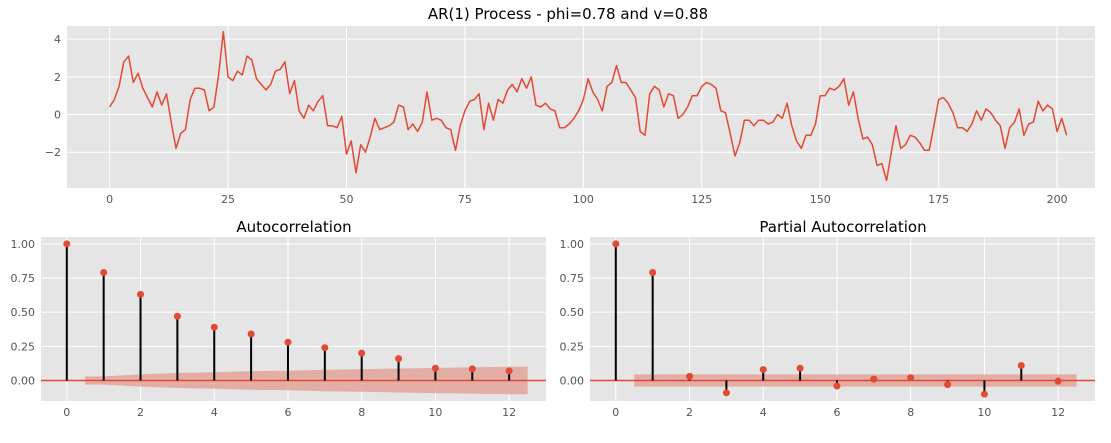 This screenshot has width=1111, height=443. What do you see at coordinates (53, 152) in the screenshot?
I see `ts-ytick-label: −2` at bounding box center [53, 152].